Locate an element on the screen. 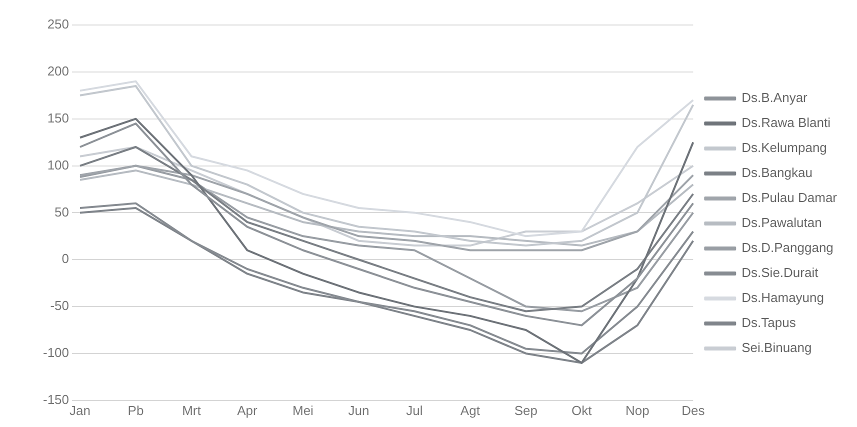  legend-label: Sei.Binuang is located at coordinates (777, 348).